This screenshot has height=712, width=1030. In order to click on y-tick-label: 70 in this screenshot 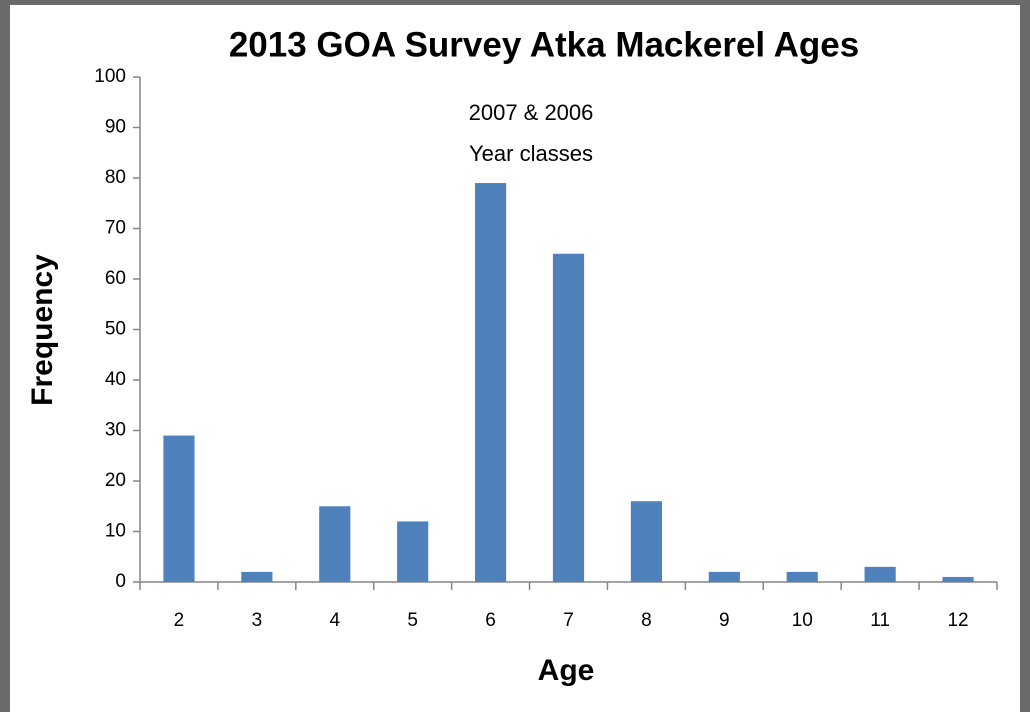, I will do `click(115, 228)`.